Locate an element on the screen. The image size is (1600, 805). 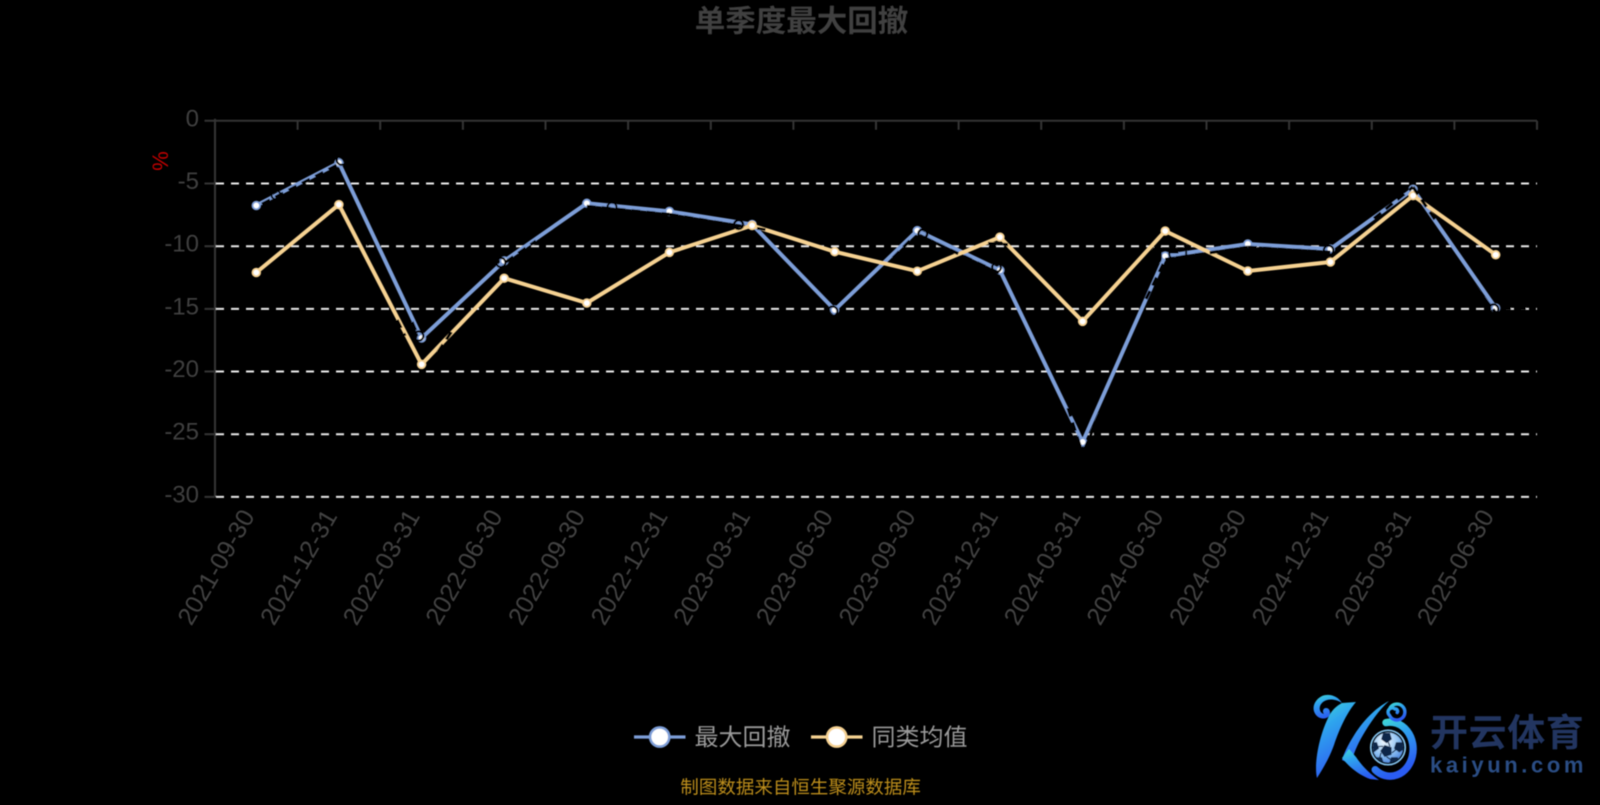
svg-text: kaiyun.com is located at coordinates (1508, 765).